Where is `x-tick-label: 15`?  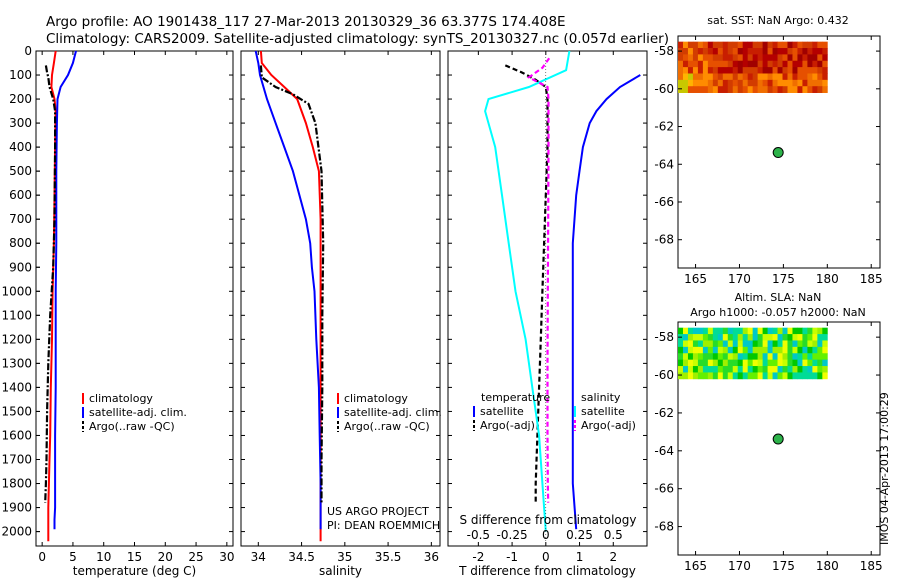 x-tick-label: 15 is located at coordinates (134, 557).